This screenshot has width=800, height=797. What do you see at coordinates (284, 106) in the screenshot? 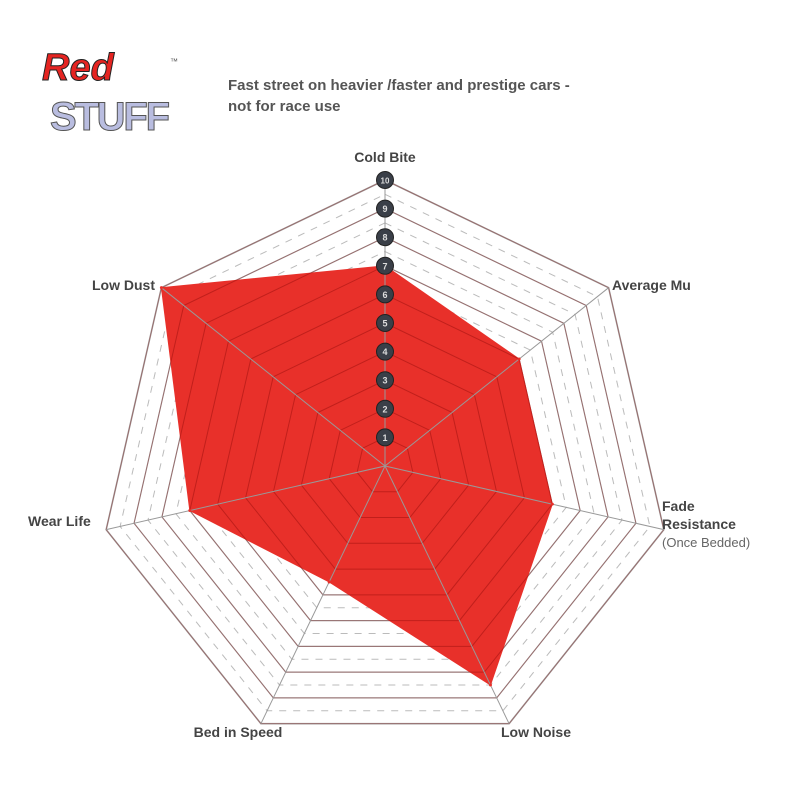
I see `subtitle-line-2: not for race use` at bounding box center [284, 106].